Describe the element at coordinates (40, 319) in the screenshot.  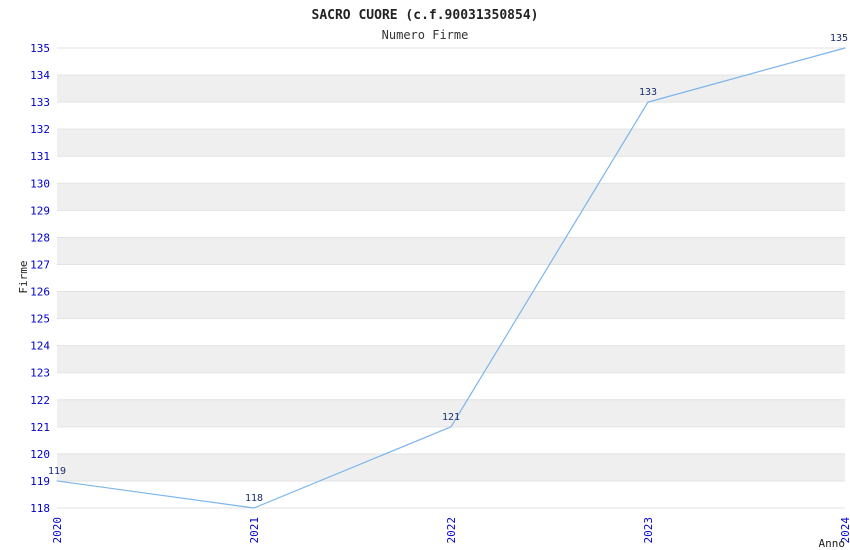
I see `y-tick-label: 125` at that location.